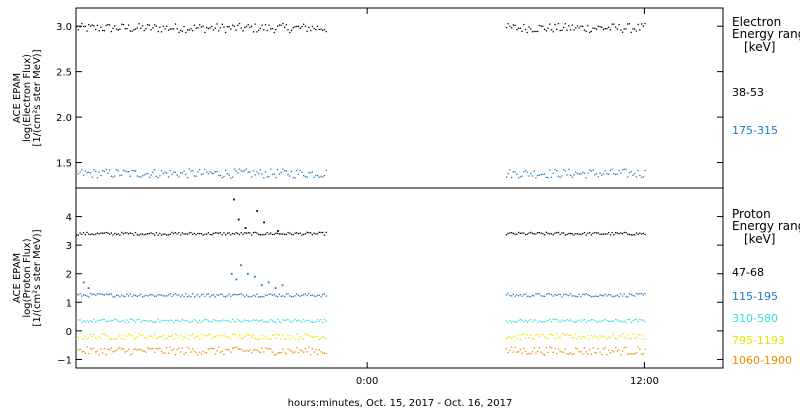 The height and width of the screenshot is (410, 800). I want to click on legend-entry: 175-315, so click(755, 130).